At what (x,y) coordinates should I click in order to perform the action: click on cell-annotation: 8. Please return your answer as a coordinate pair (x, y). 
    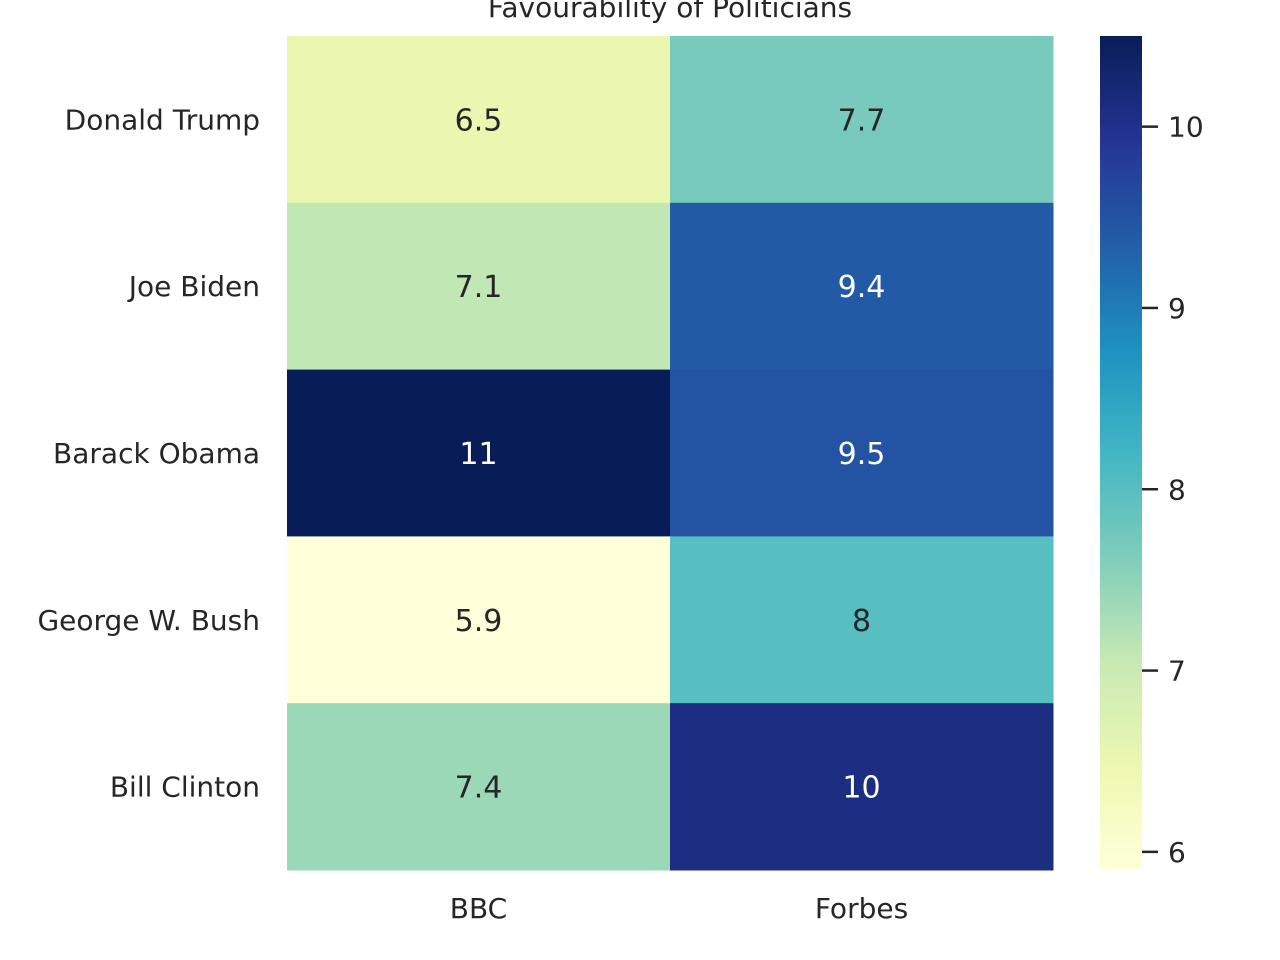
    Looking at the image, I should click on (861, 621).